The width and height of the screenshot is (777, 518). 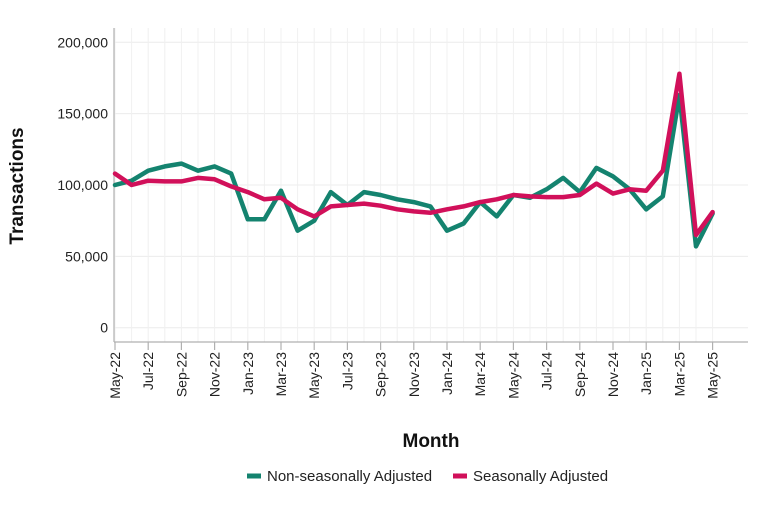 I want to click on x-axis-title: Month, so click(x=431, y=441).